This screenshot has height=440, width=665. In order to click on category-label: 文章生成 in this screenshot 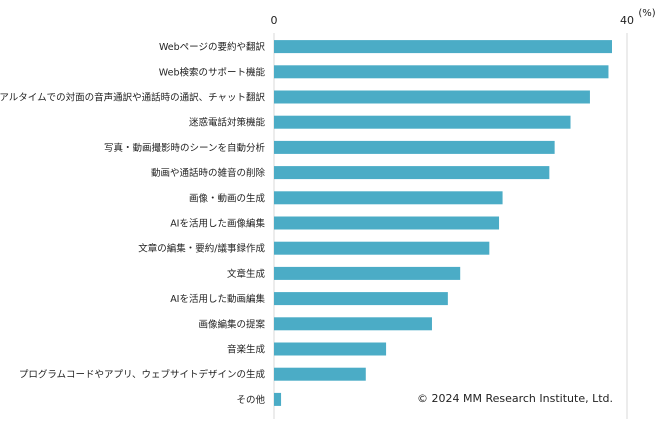, I will do `click(246, 274)`.